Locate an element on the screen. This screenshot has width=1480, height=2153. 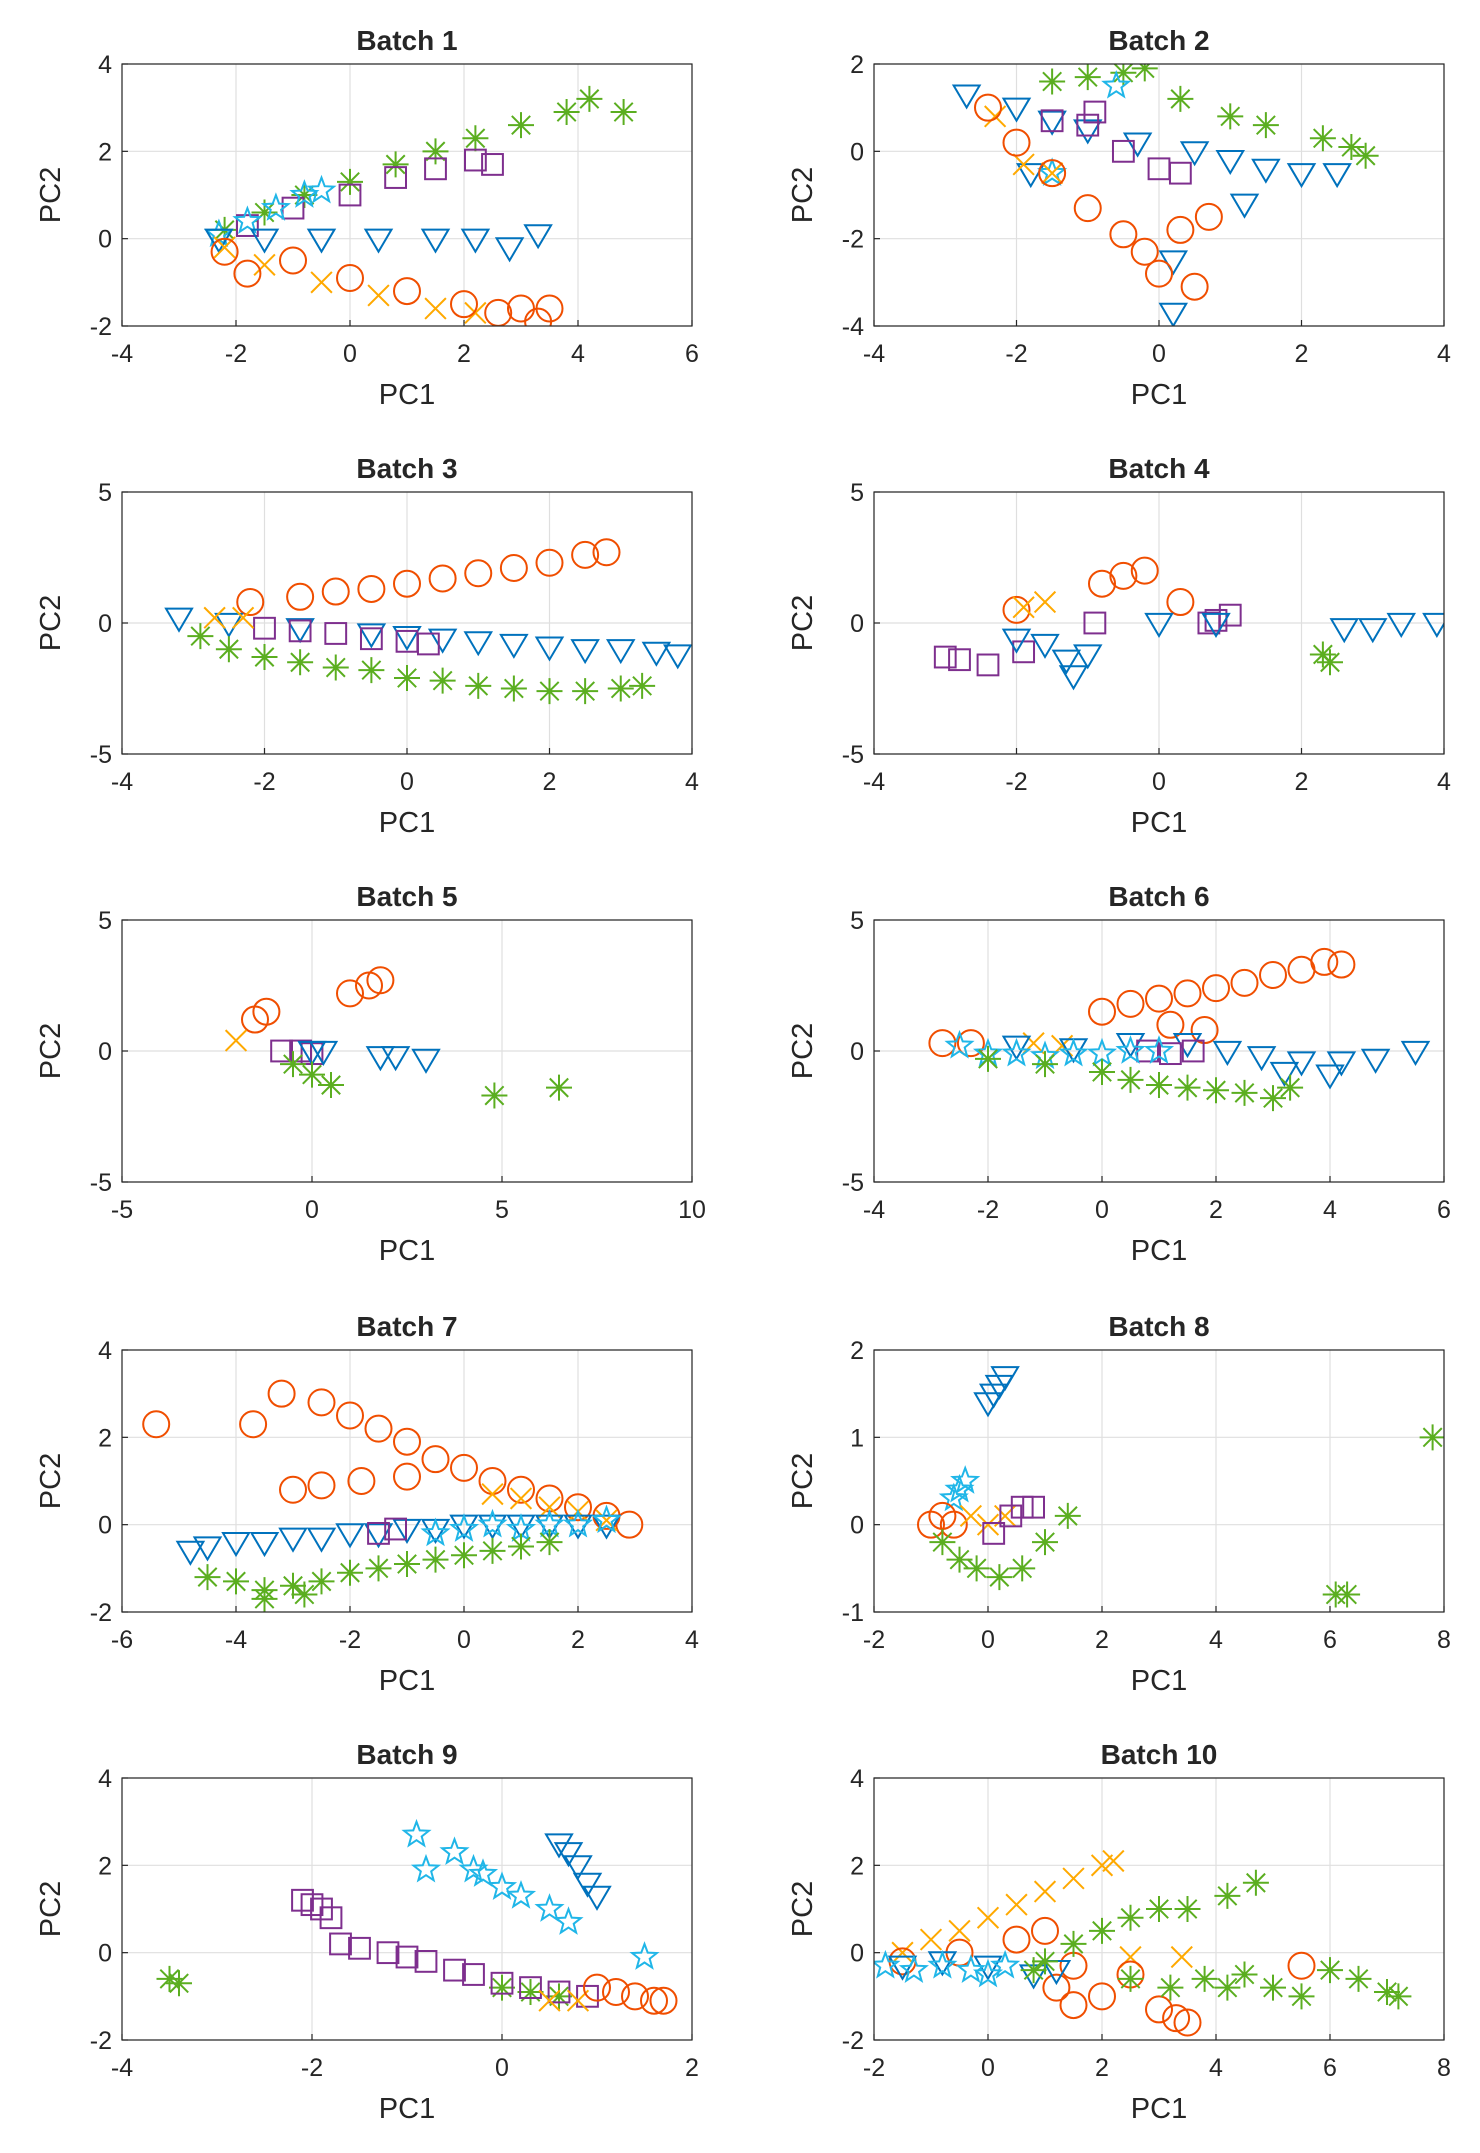
y-tick-label: 0 is located at coordinates (105, 240).